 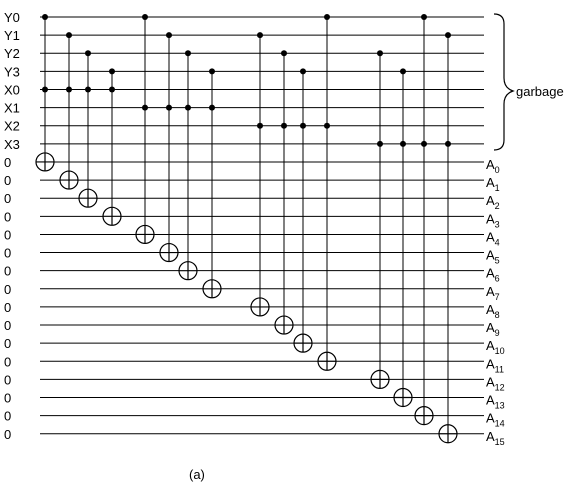 What do you see at coordinates (12, 108) in the screenshot?
I see `input-label: X1` at bounding box center [12, 108].